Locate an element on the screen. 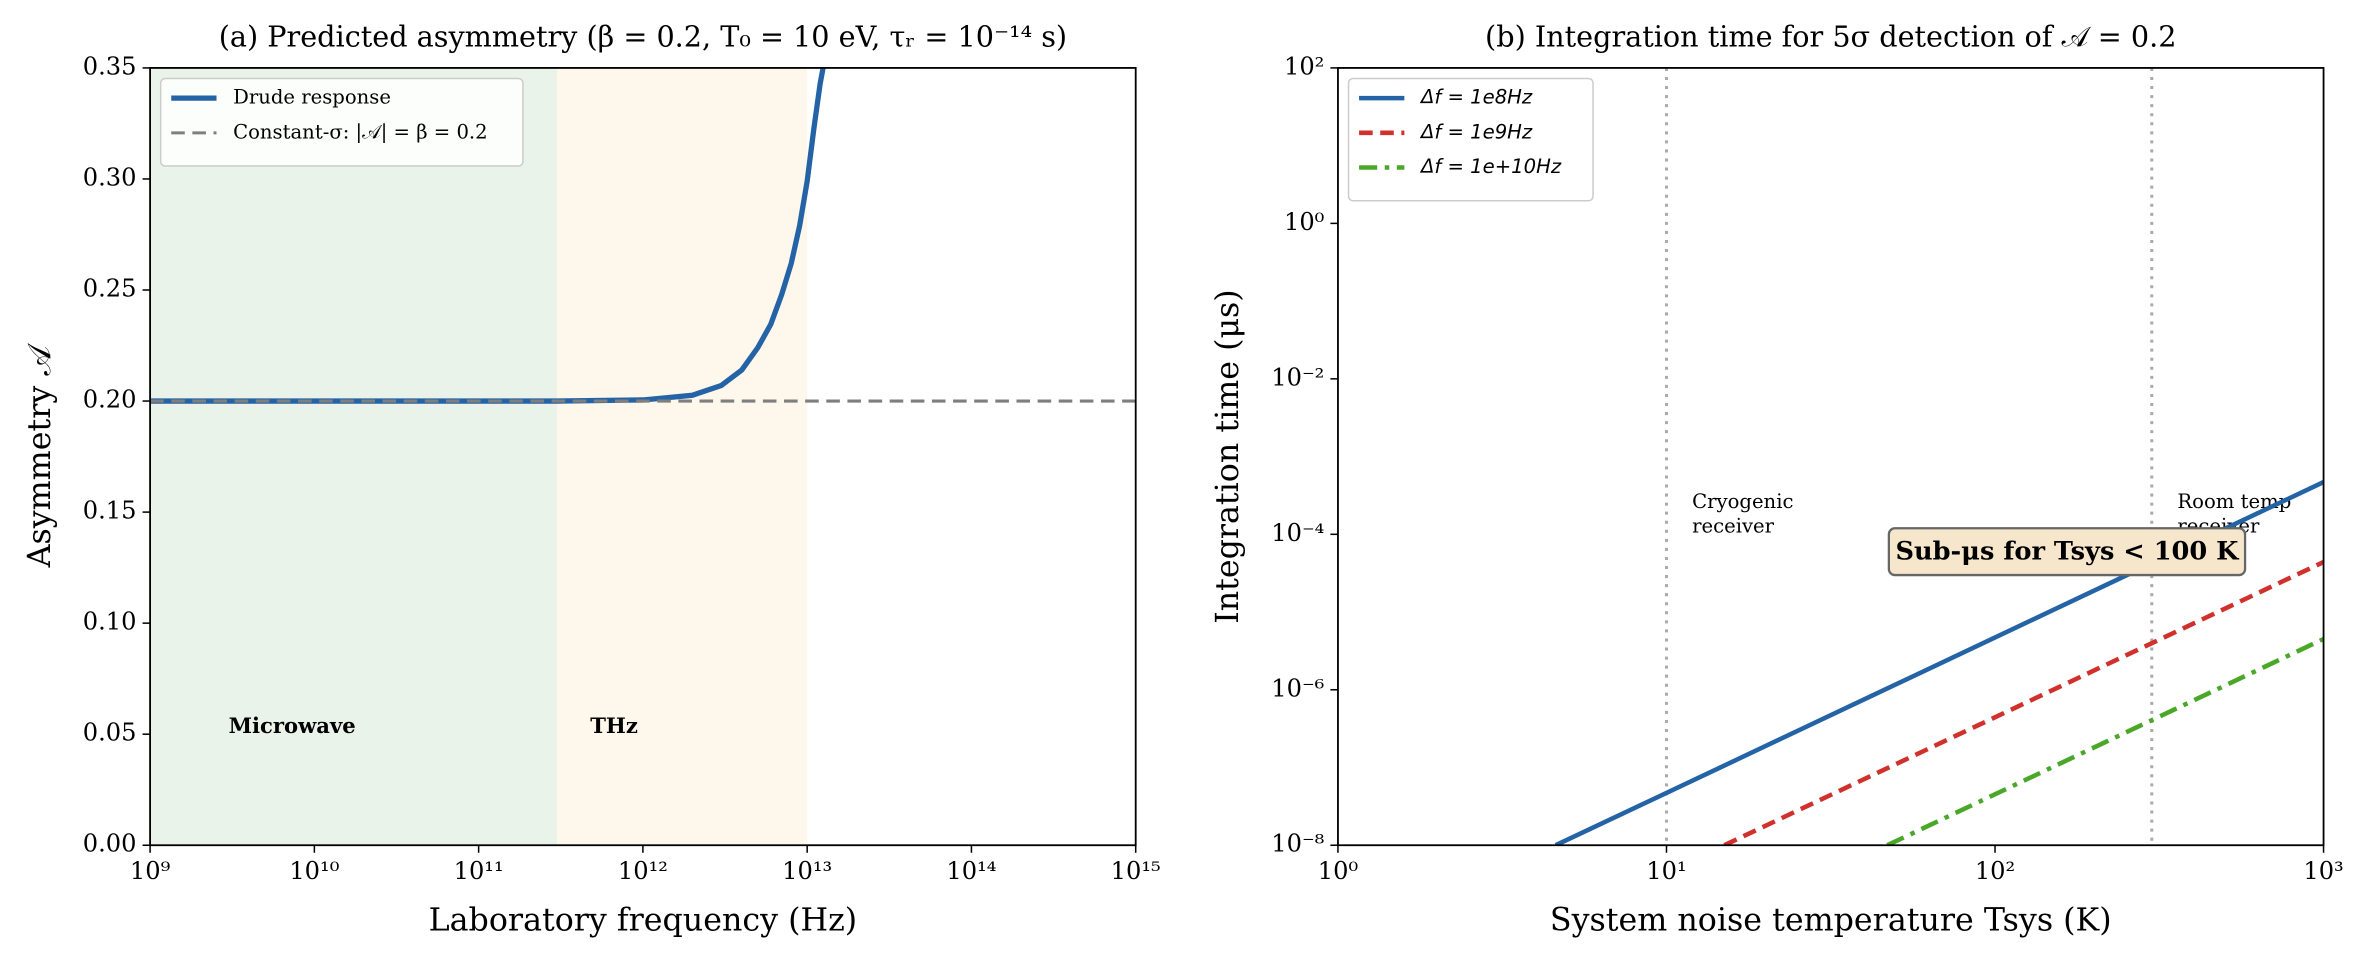  y-tick-label: 10⁰ is located at coordinates (1304, 222).